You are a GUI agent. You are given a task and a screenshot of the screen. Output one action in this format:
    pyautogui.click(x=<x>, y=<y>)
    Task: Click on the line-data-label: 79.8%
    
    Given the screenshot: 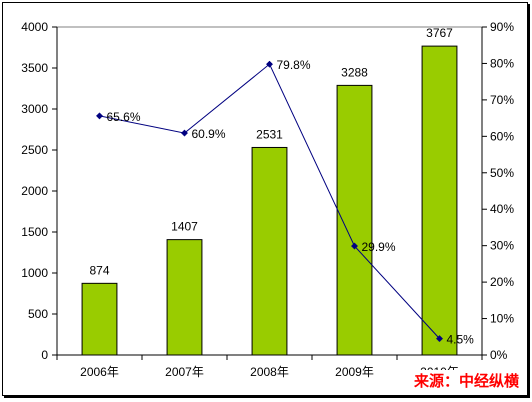 What is the action you would take?
    pyautogui.click(x=294, y=65)
    